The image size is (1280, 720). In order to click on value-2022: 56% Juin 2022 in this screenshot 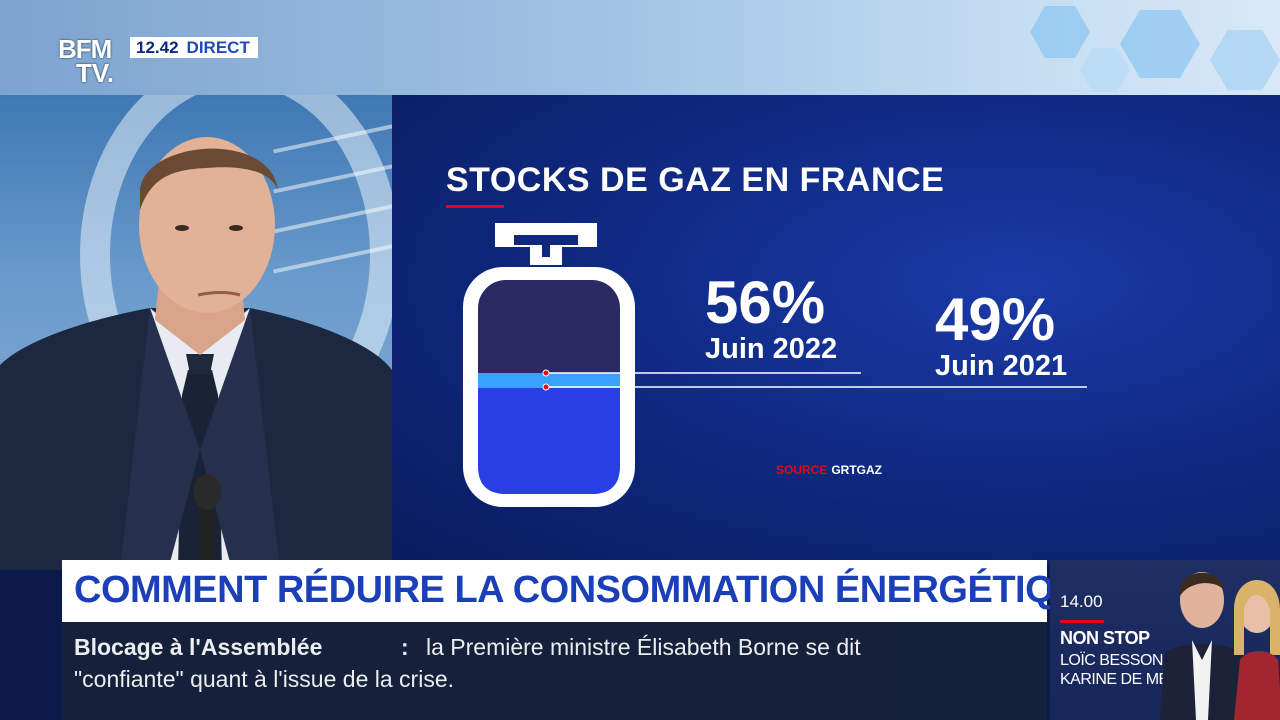, I will do `click(771, 317)`.